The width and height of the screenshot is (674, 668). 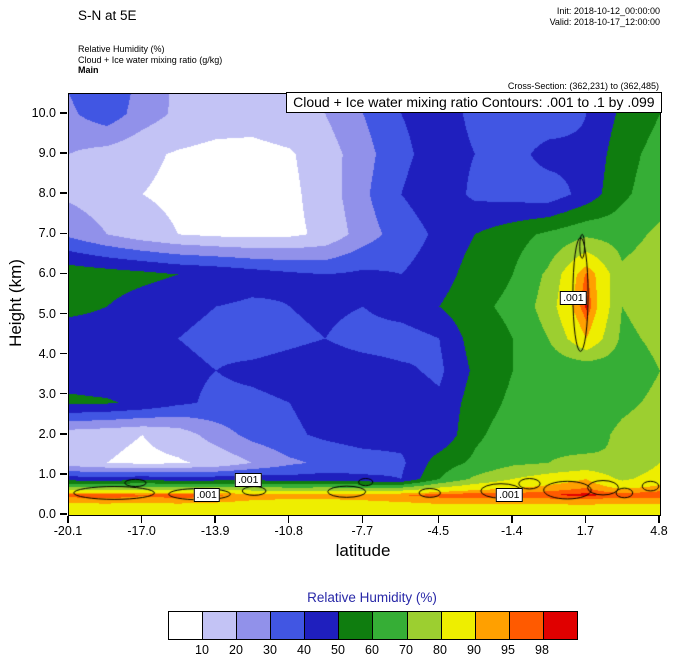 What do you see at coordinates (47, 313) in the screenshot?
I see `y-tick-label: 5.0` at bounding box center [47, 313].